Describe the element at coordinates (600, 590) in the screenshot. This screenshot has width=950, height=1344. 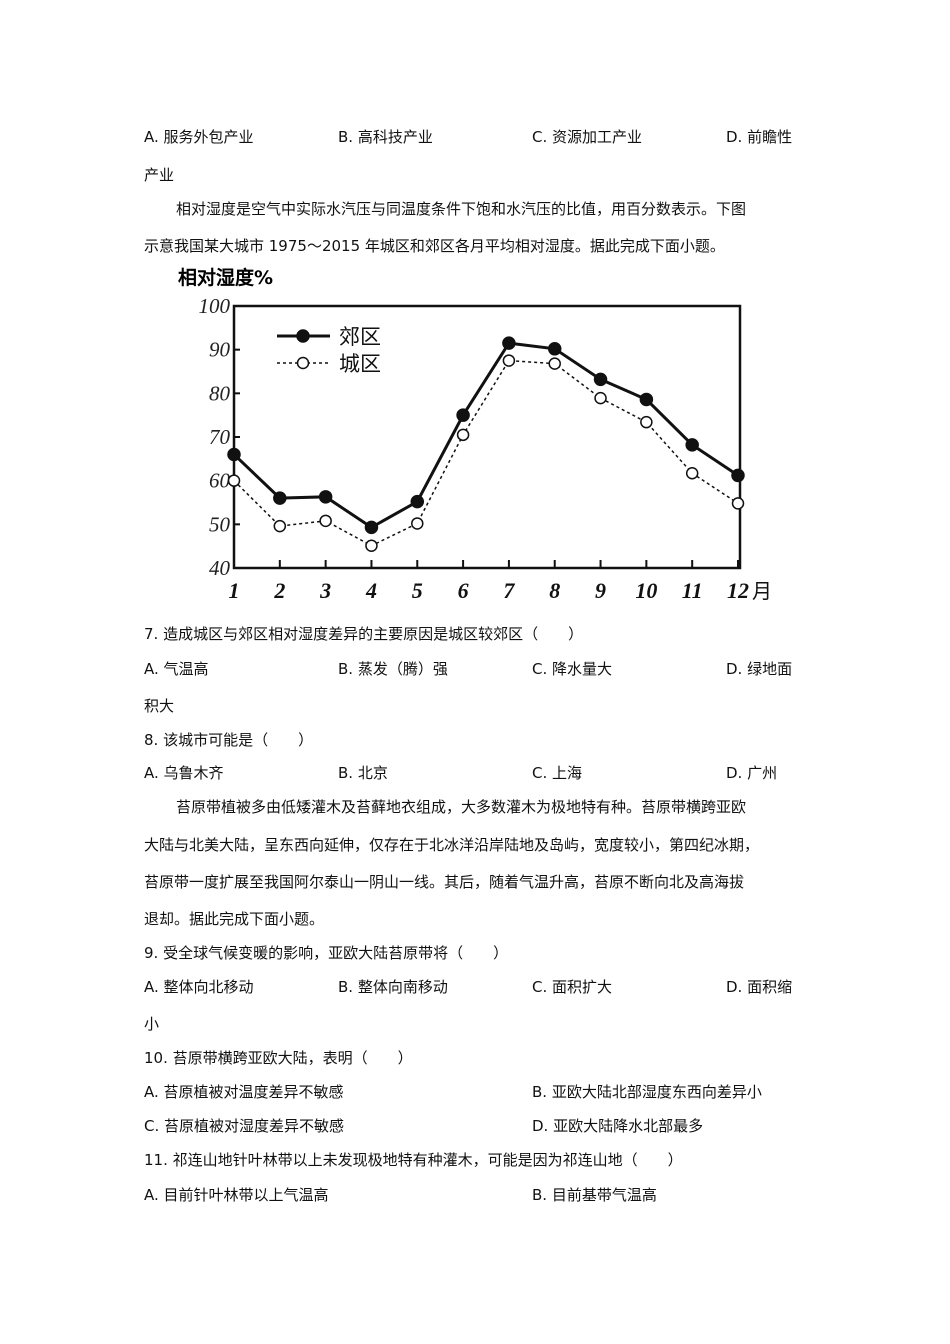
I see `x-tick-label: 9` at that location.